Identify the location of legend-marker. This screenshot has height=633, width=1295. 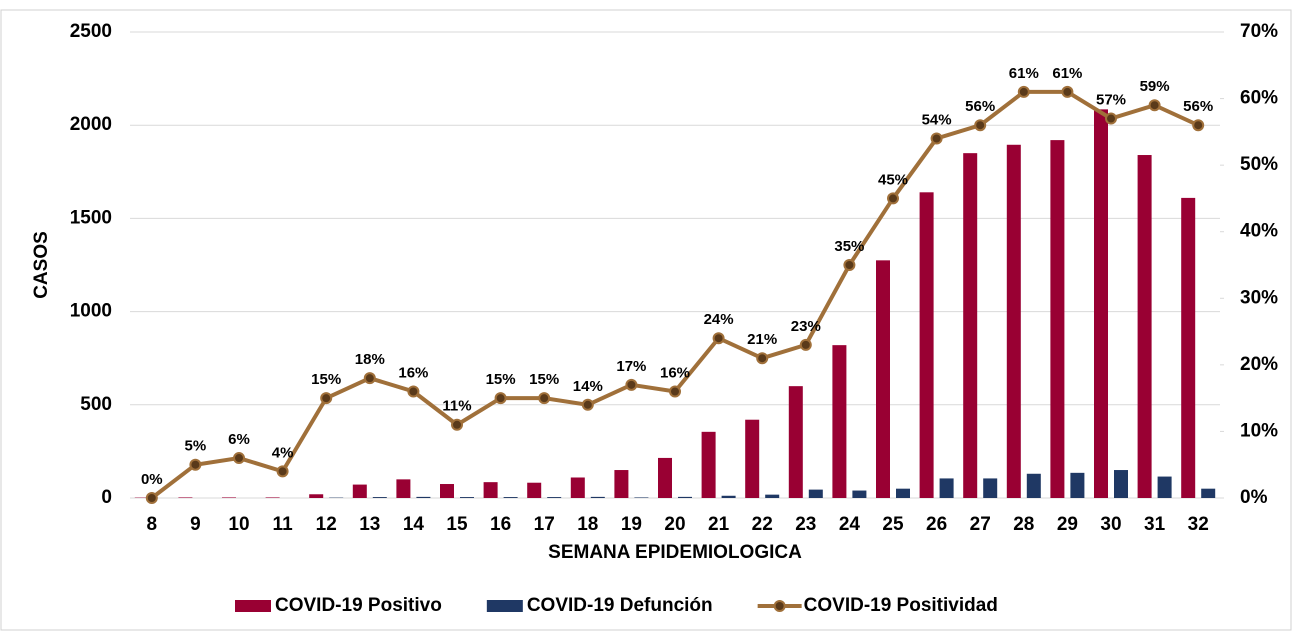
(779, 606).